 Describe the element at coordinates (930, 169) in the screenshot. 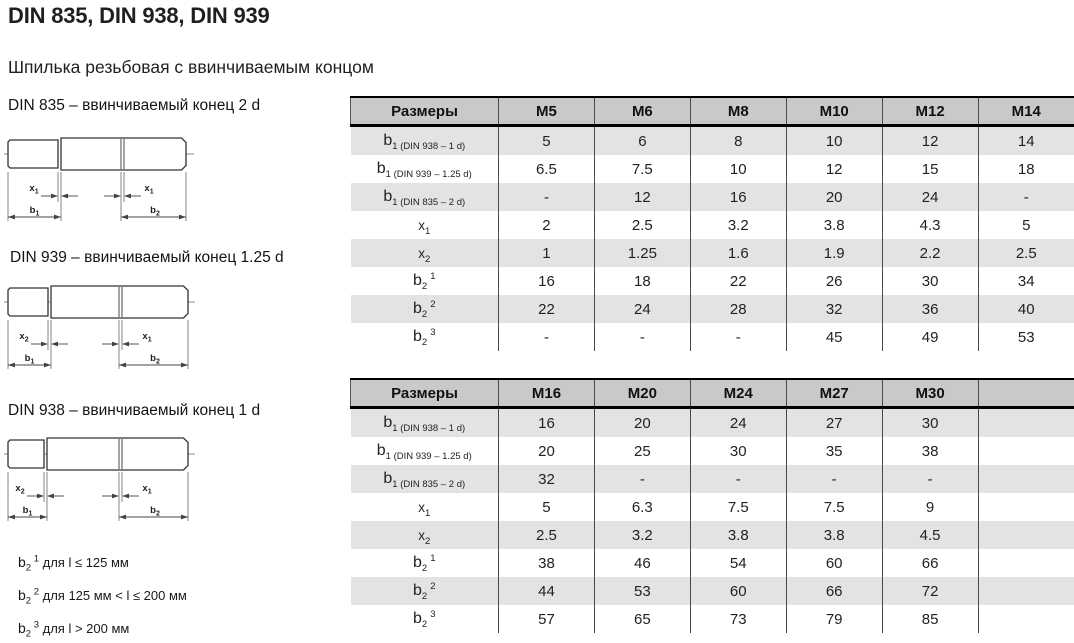

I see `value-cell: 15` at that location.